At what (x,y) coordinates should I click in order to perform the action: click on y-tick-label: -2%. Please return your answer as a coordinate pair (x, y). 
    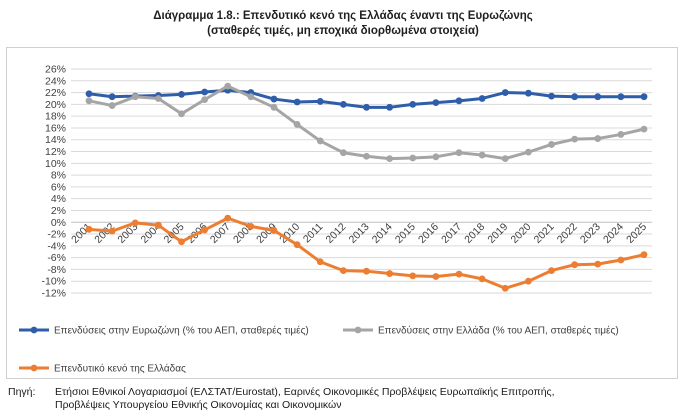
    Looking at the image, I should click on (56, 235).